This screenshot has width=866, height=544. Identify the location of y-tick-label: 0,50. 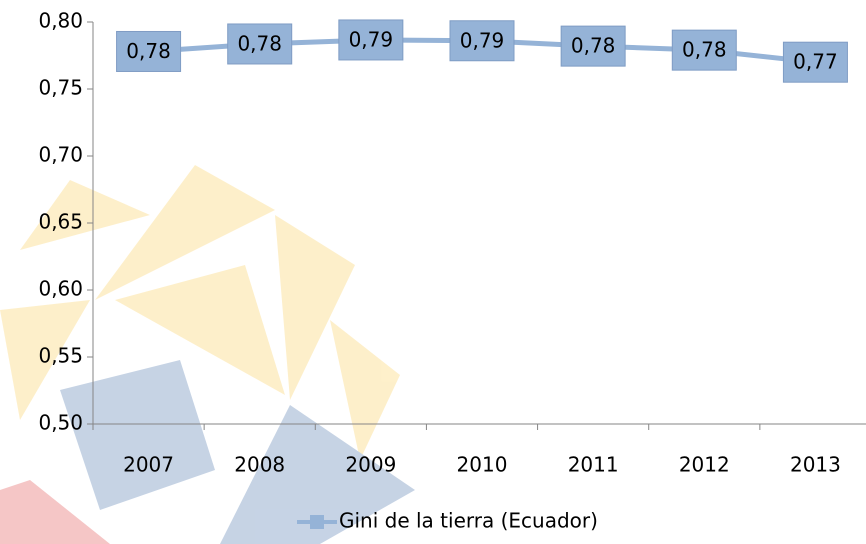
(60, 423).